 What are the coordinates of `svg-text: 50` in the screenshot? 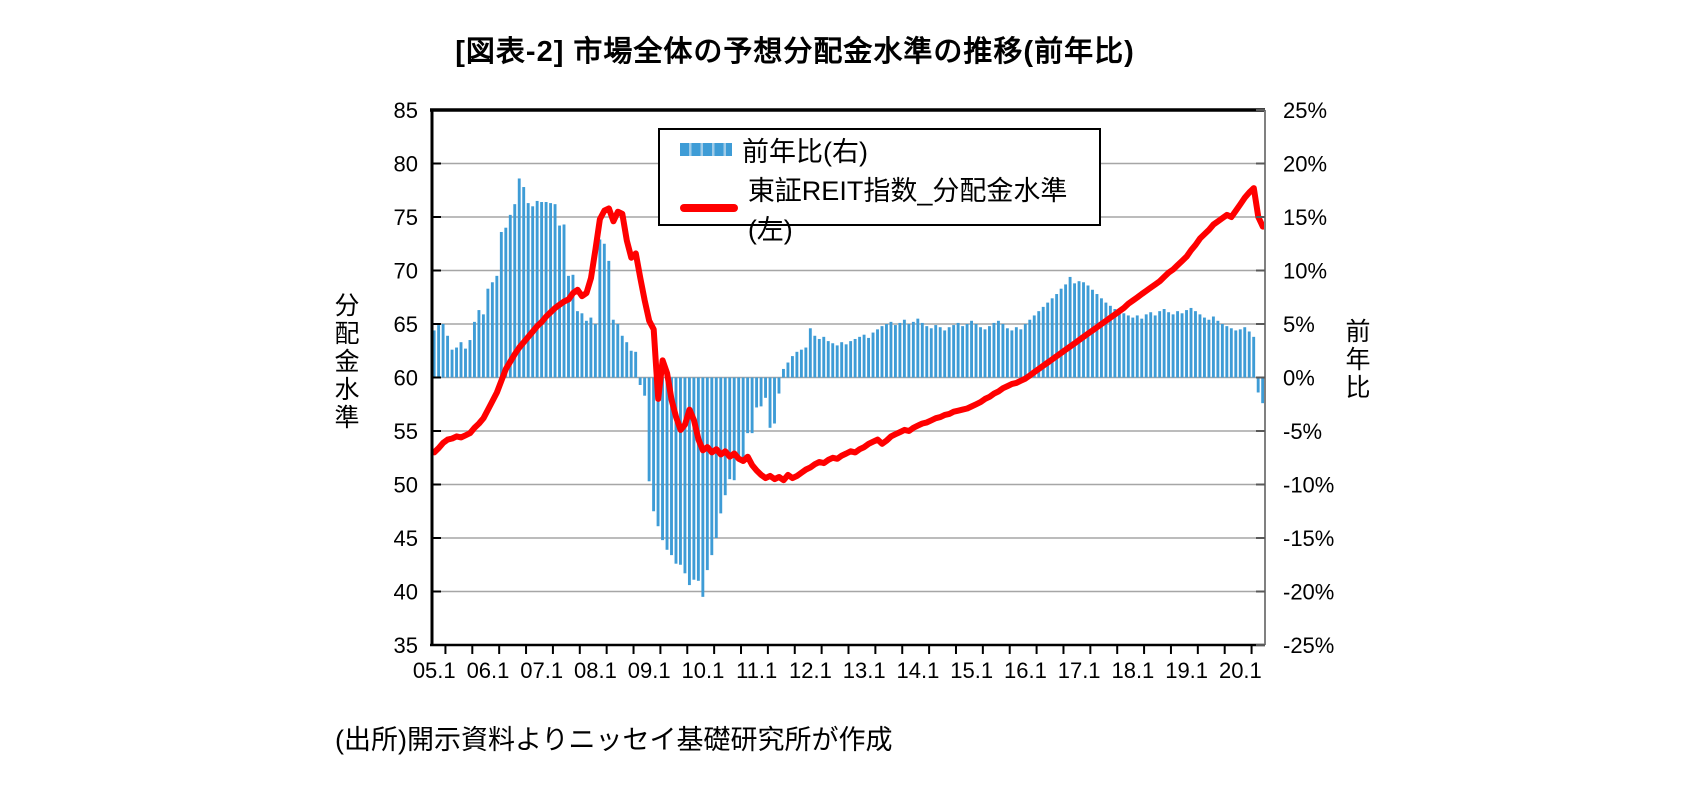 It's located at (406, 485).